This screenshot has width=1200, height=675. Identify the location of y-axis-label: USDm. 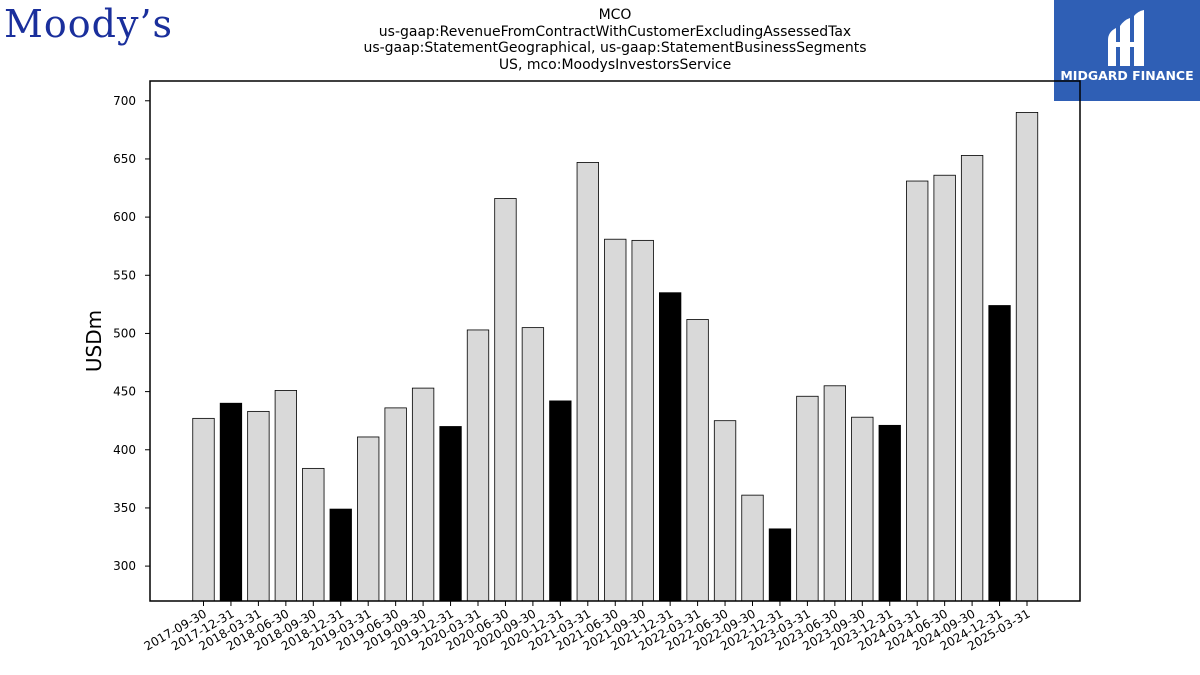
(94, 341).